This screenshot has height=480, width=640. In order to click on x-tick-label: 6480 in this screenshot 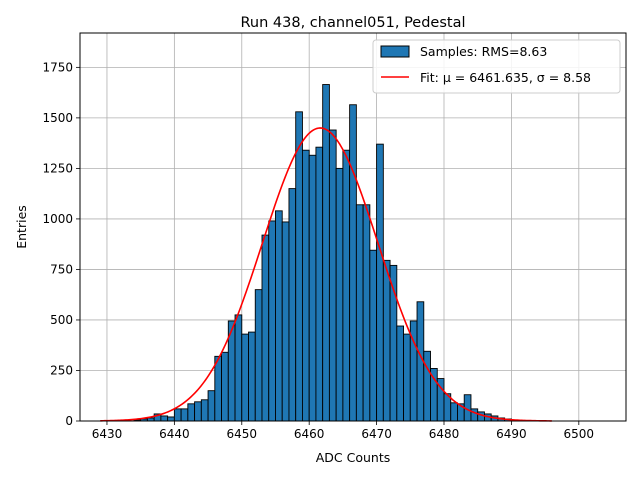, I will do `click(444, 434)`.